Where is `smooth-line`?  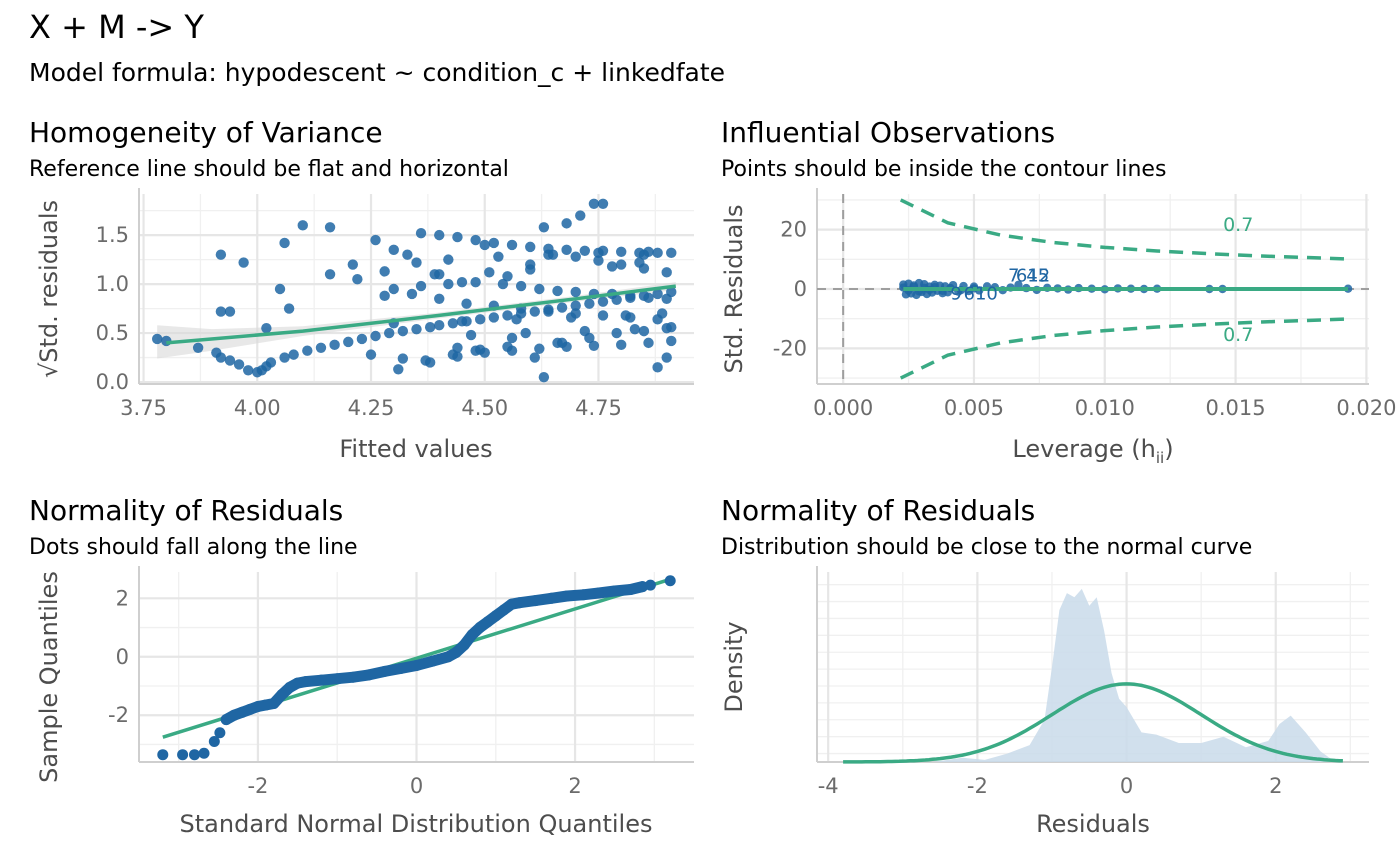
smooth-line is located at coordinates (421, 314).